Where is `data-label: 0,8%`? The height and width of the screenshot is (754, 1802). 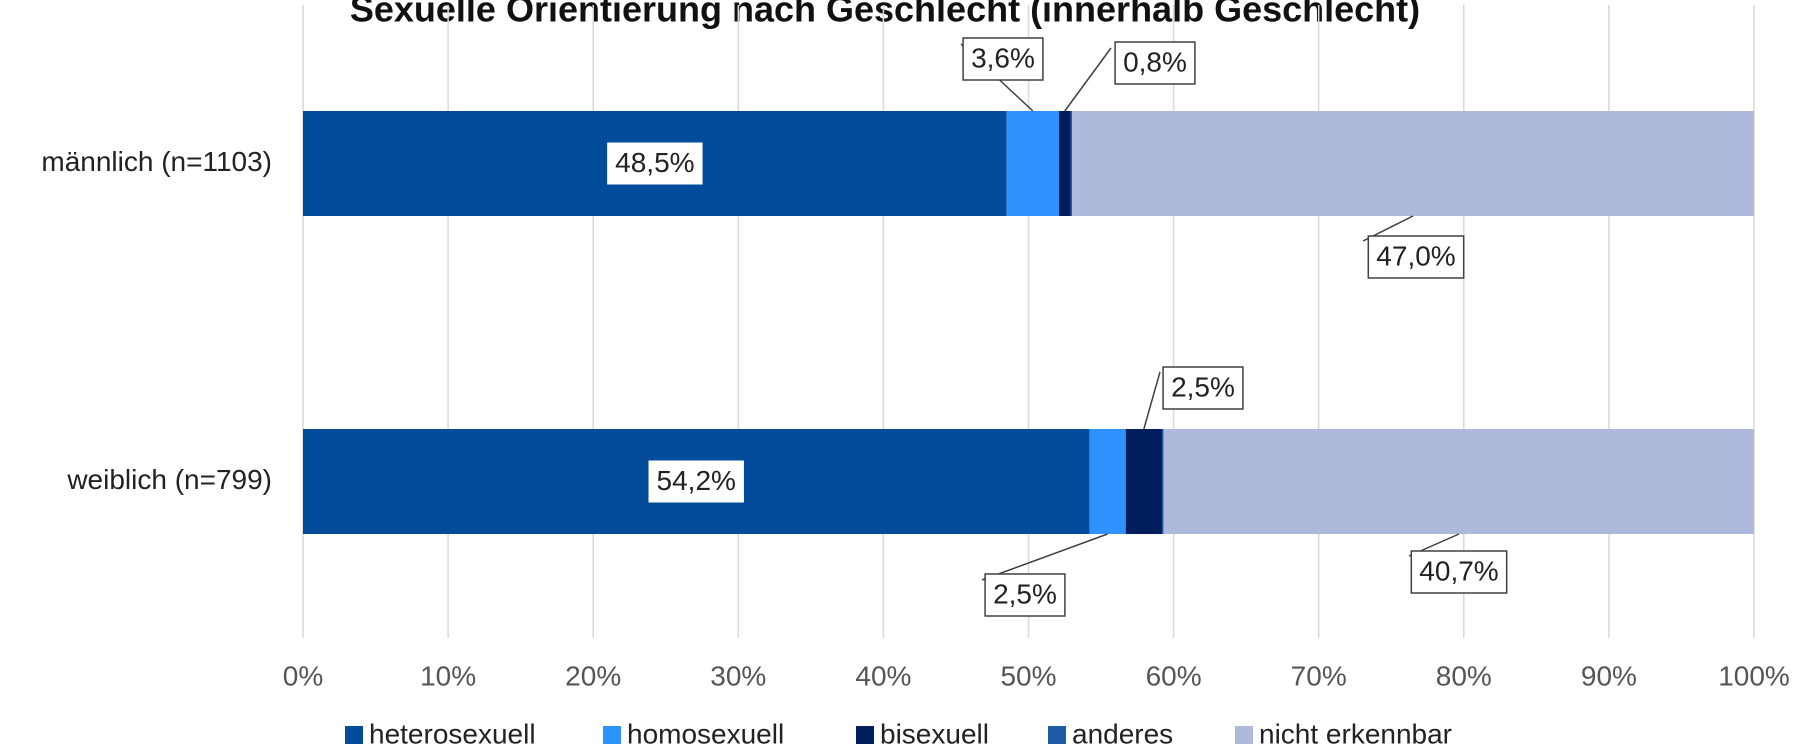
data-label: 0,8% is located at coordinates (1155, 63).